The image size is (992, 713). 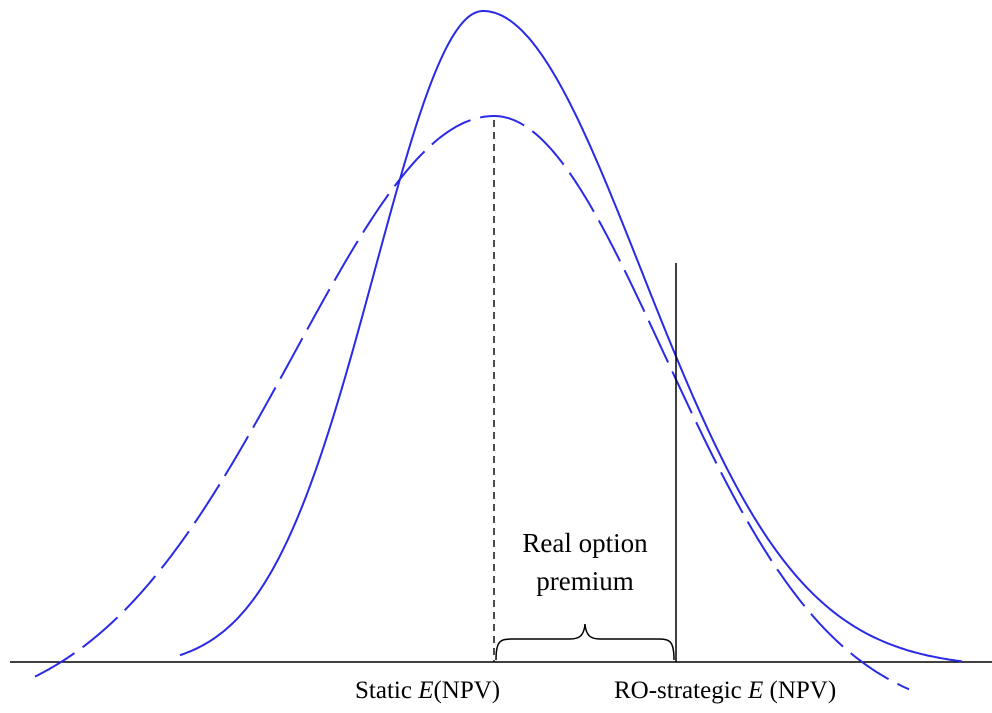 I want to click on premium-brace, so click(x=585, y=642).